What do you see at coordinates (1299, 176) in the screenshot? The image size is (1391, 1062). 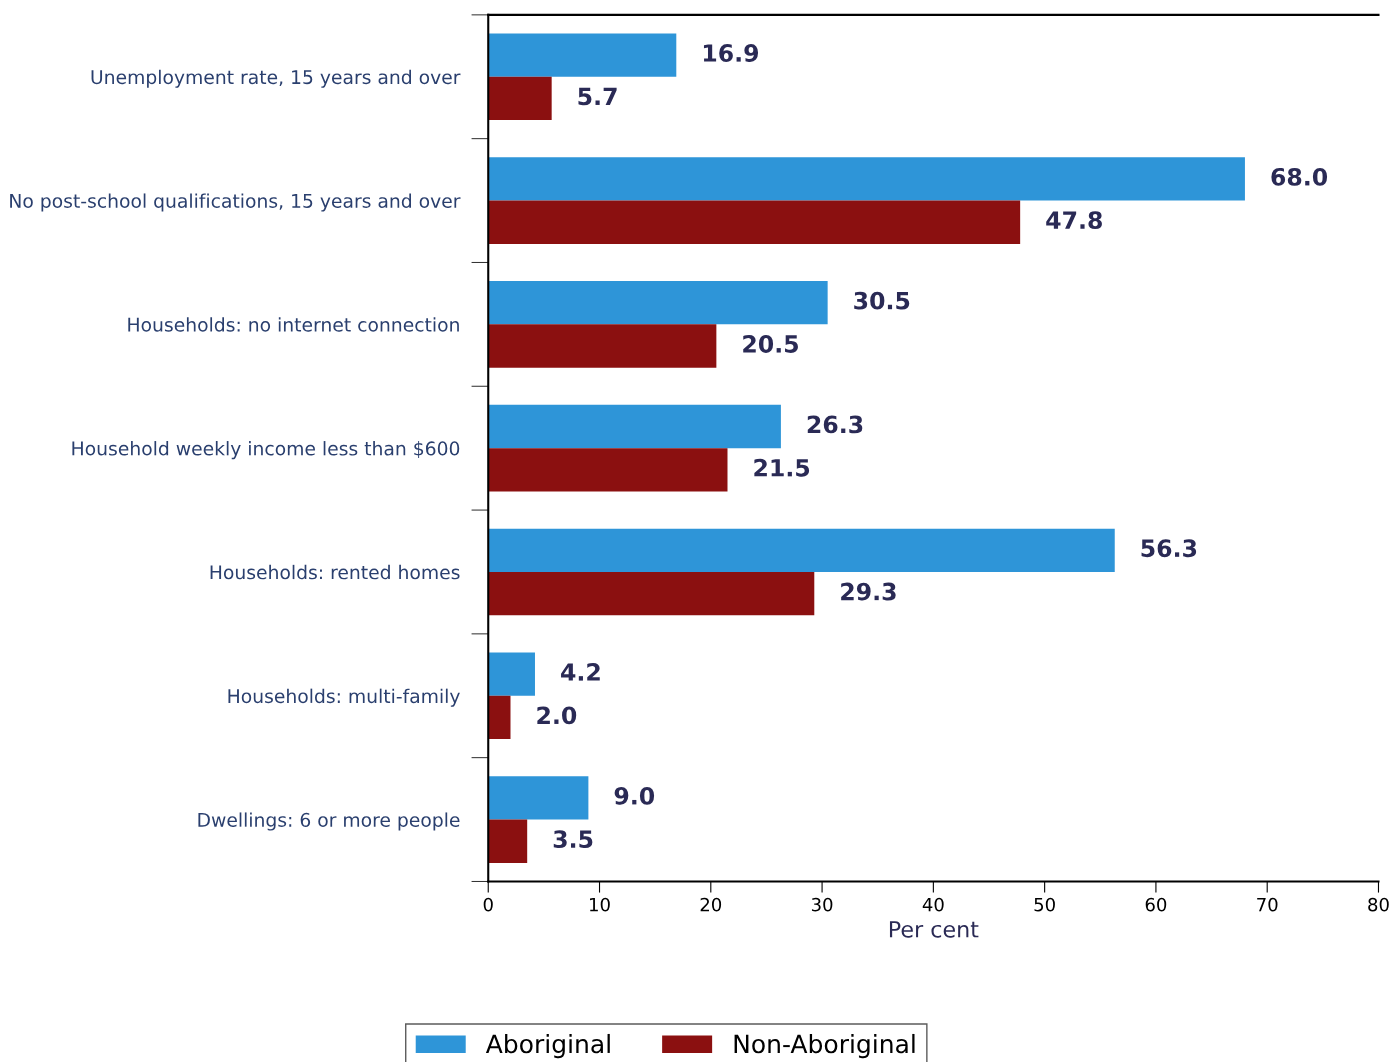 I see `data-label: 68.0` at bounding box center [1299, 176].